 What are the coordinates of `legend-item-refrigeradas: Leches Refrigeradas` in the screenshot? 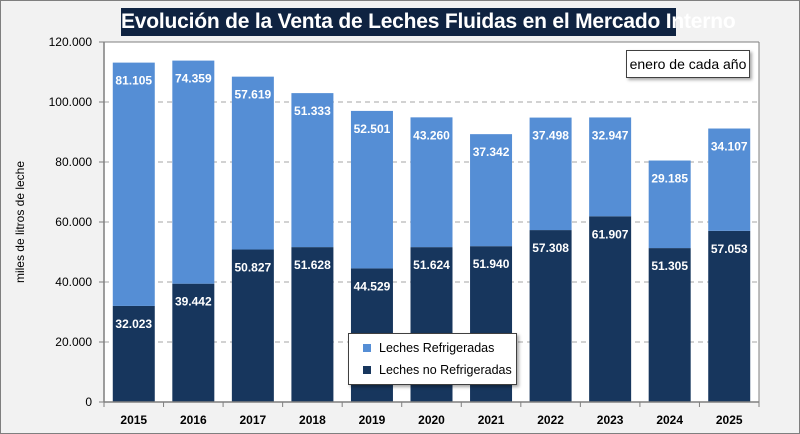 It's located at (428, 348).